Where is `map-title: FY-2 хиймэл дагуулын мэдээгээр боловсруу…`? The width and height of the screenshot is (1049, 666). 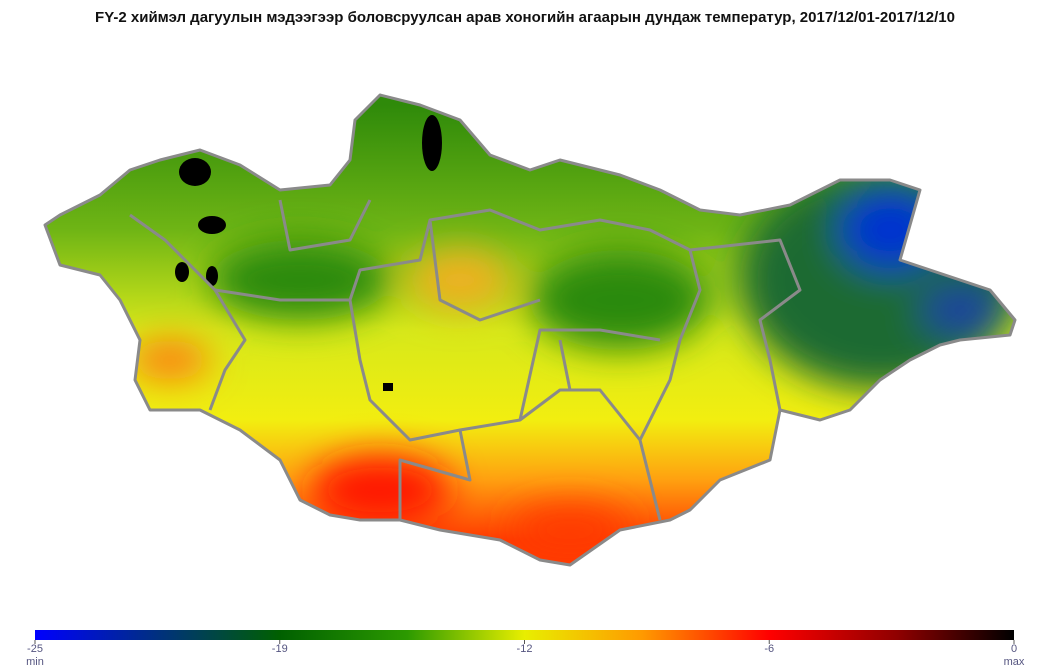 map-title: FY-2 хиймэл дагуулын мэдээгээр боловсруу… is located at coordinates (525, 17).